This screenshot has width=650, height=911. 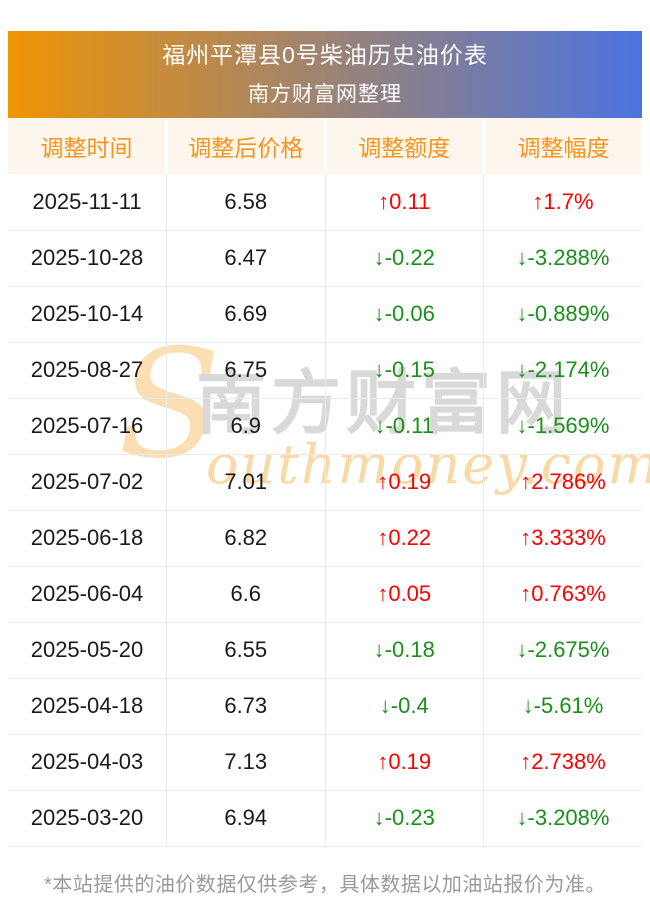 I want to click on page-title: 福州平潭县0号柴油历史油价表, so click(x=325, y=55).